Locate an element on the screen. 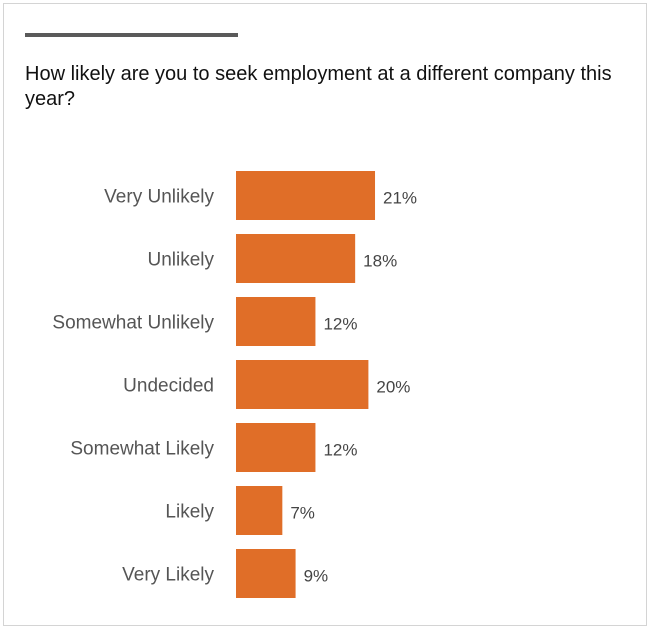  value-label: 20% is located at coordinates (393, 387).